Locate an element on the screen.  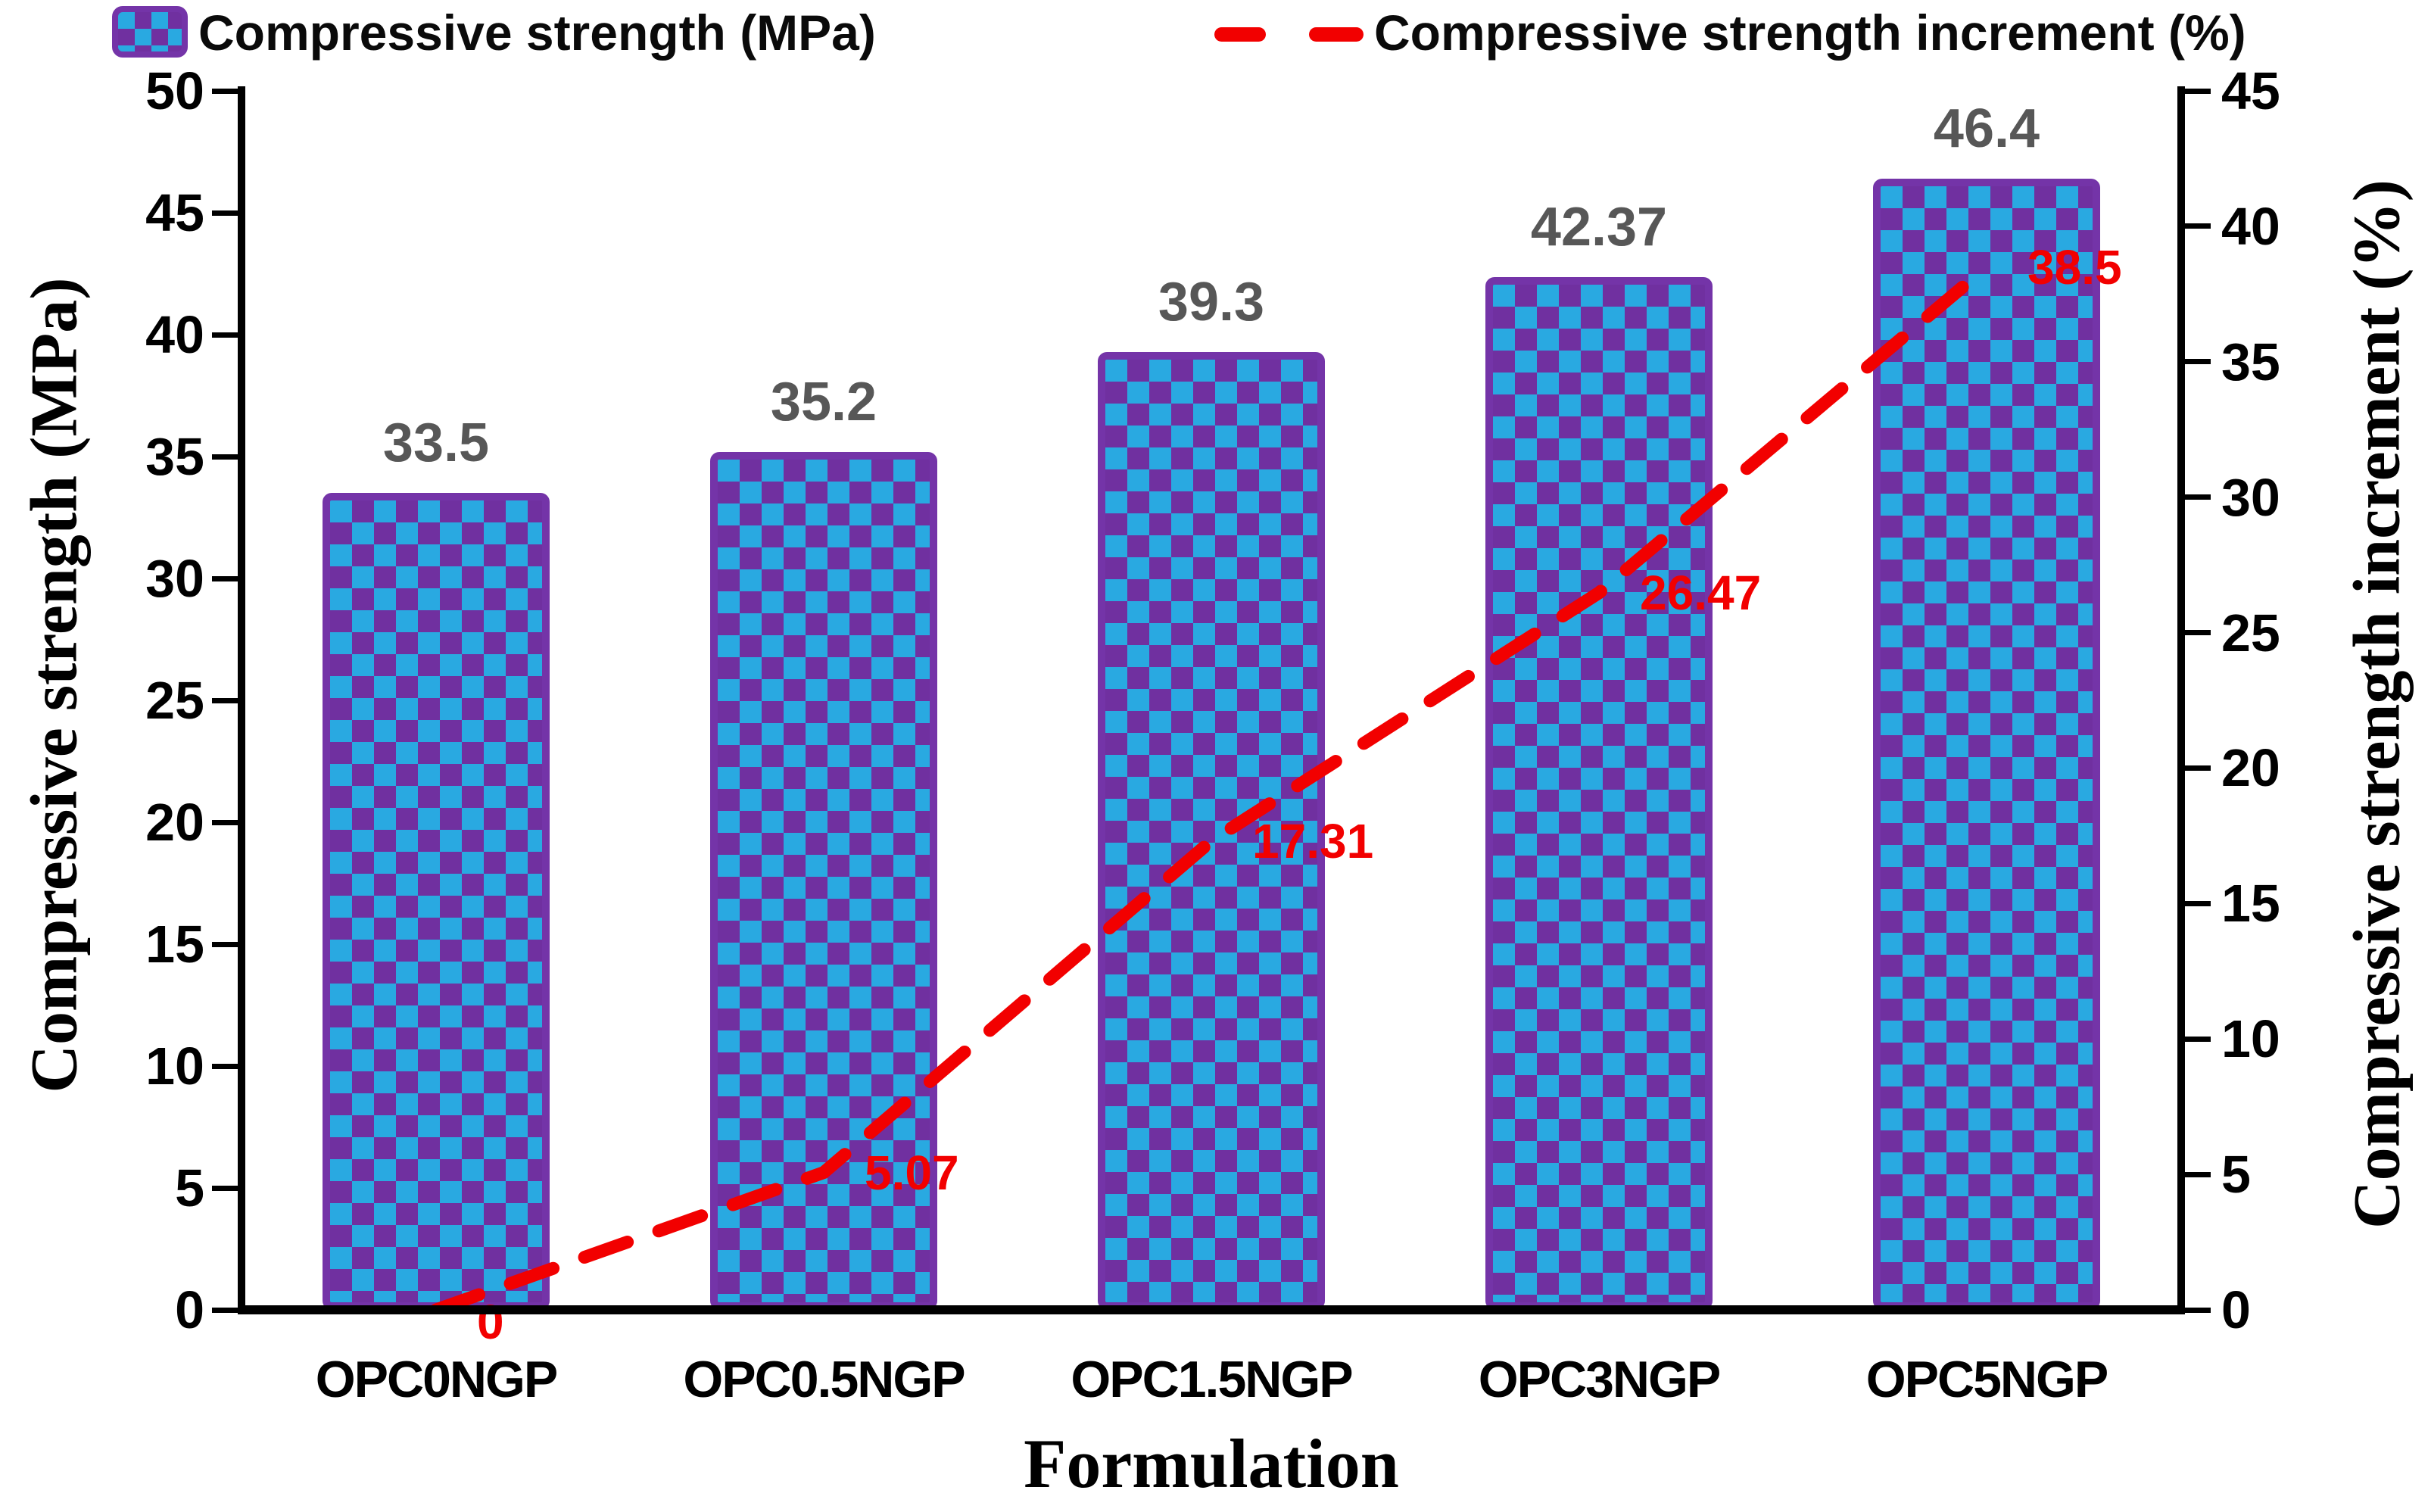
left-tick-label: 20 is located at coordinates (174, 822).